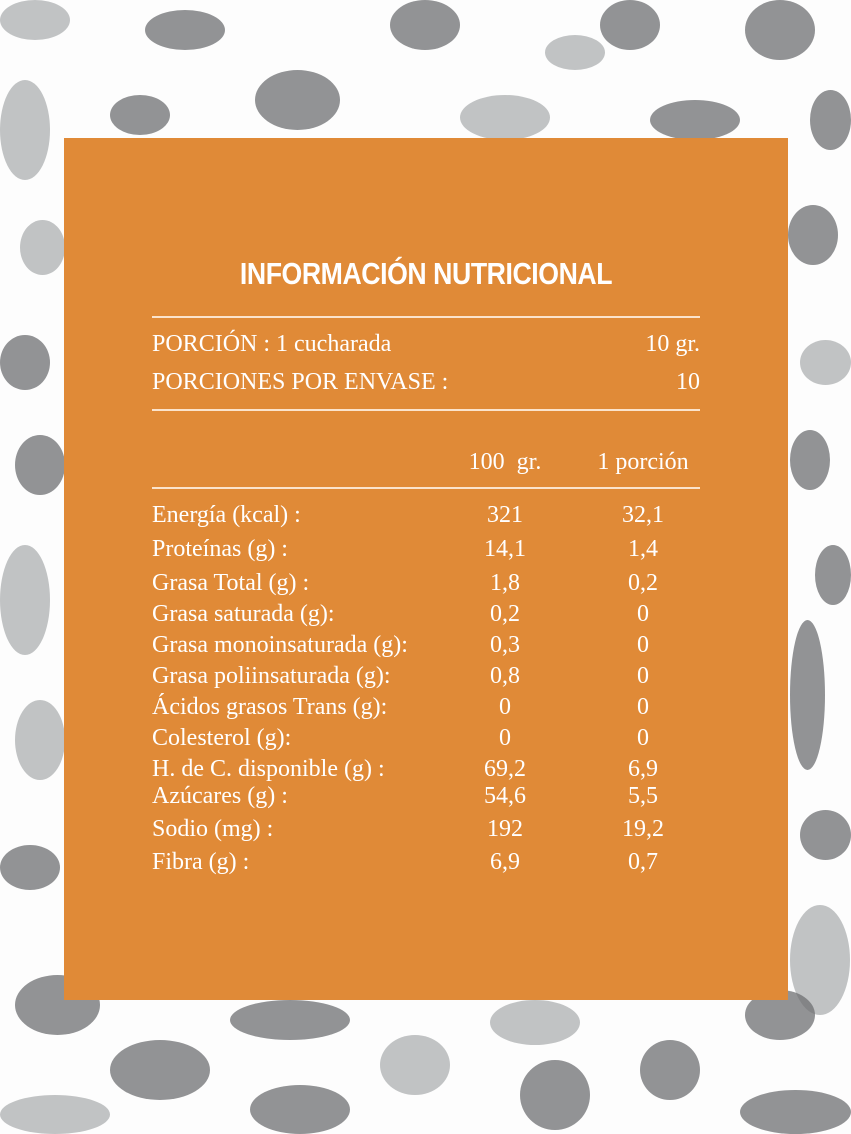 The height and width of the screenshot is (1134, 851). I want to click on value-per-portion: 0,7, so click(643, 862).